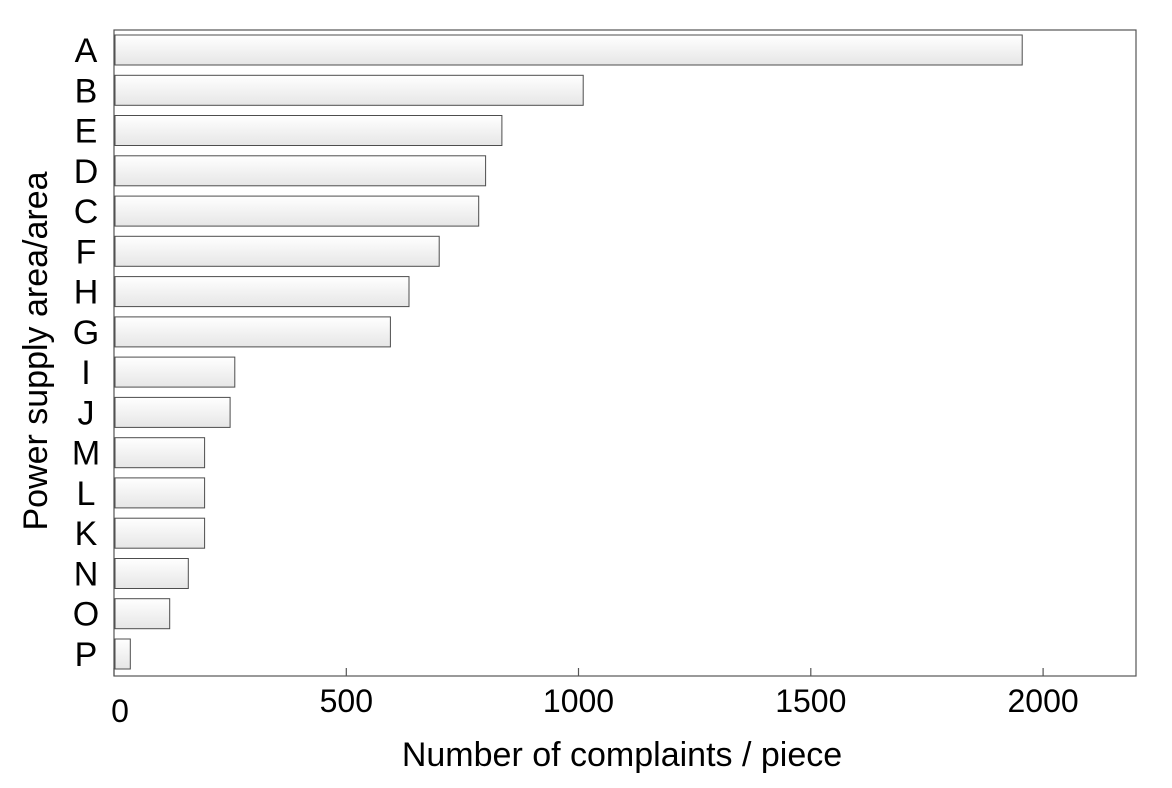 The height and width of the screenshot is (788, 1172). Describe the element at coordinates (86, 91) in the screenshot. I see `category-label-B: B` at that location.